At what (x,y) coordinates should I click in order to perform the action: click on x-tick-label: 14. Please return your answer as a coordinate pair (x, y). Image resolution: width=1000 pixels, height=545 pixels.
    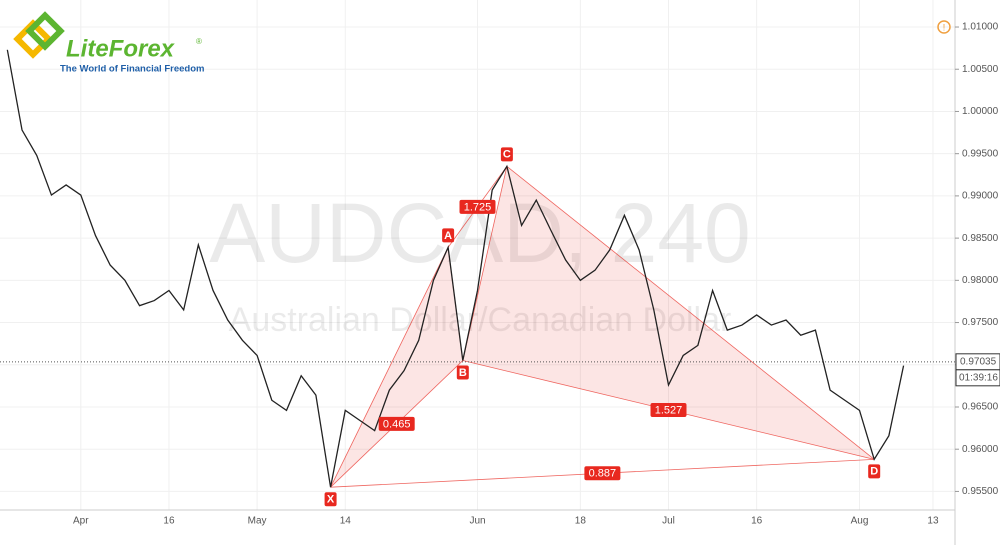
    Looking at the image, I should click on (346, 521).